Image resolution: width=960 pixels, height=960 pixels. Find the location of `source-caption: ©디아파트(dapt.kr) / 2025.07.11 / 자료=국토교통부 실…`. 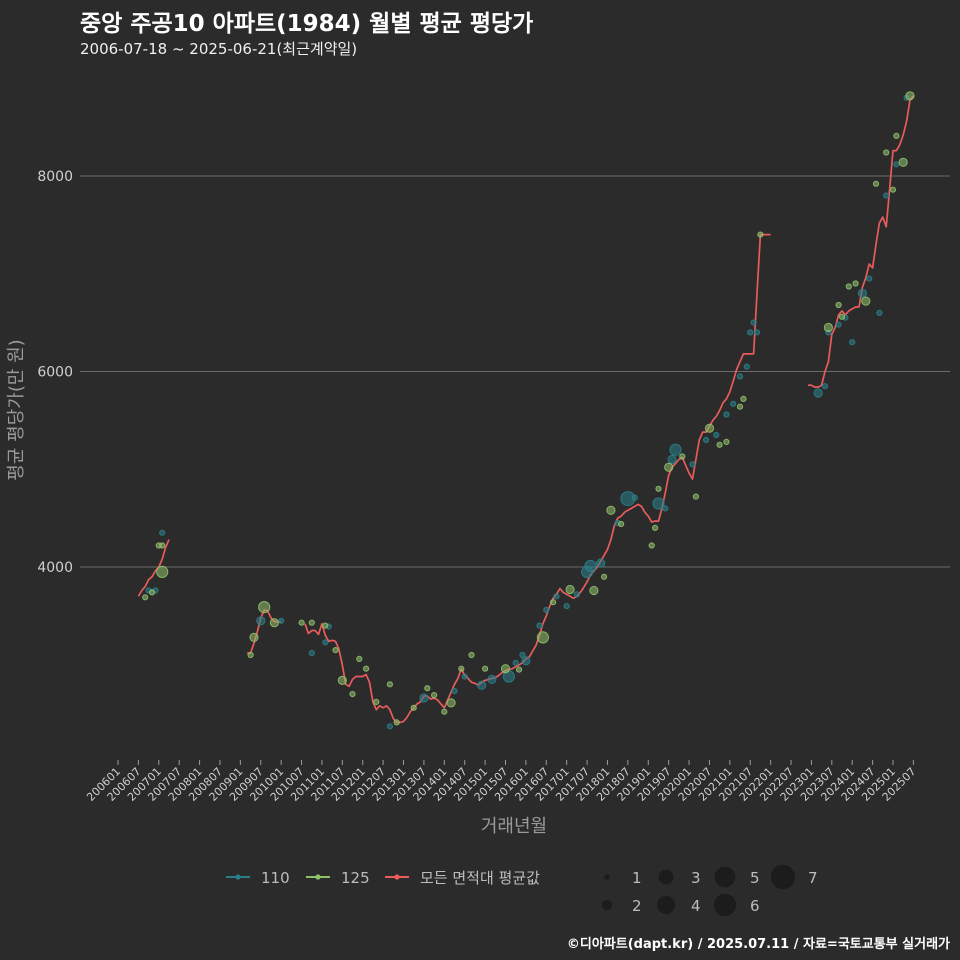

source-caption: ©디아파트(dapt.kr) / 2025.07.11 / 자료=국토교통부 실… is located at coordinates (758, 944).